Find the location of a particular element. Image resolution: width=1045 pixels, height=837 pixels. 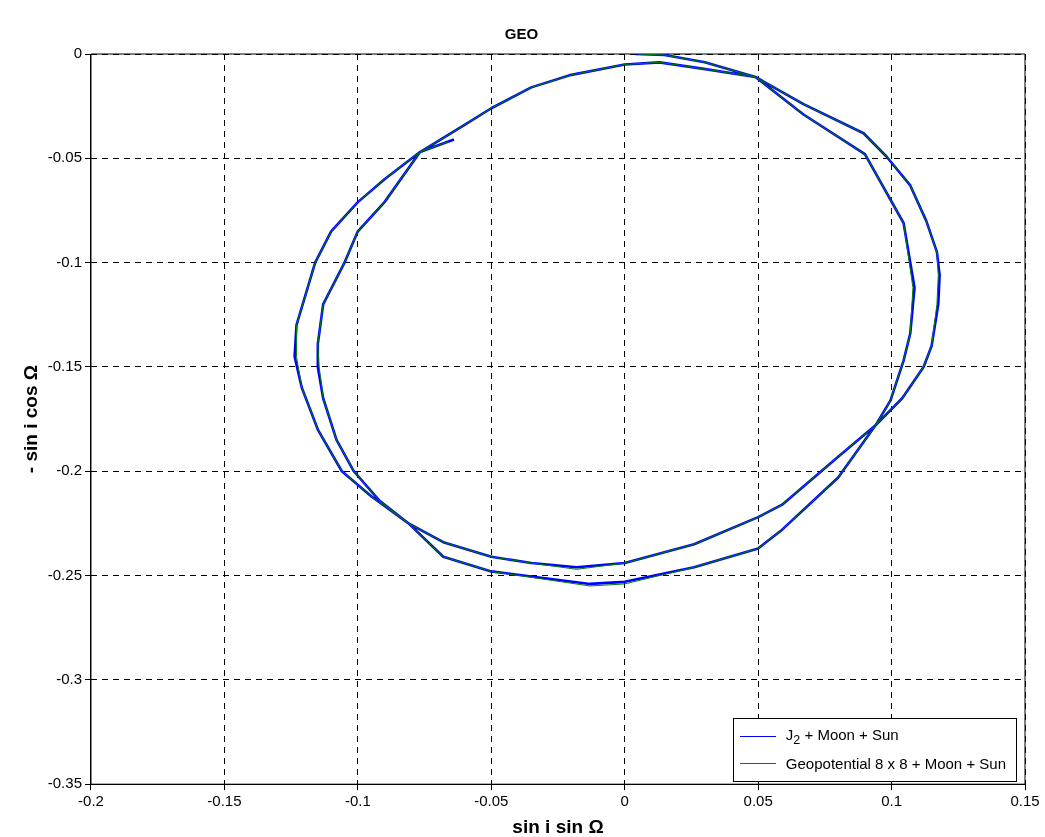

x-tick-label: -0.2 is located at coordinates (91, 801).